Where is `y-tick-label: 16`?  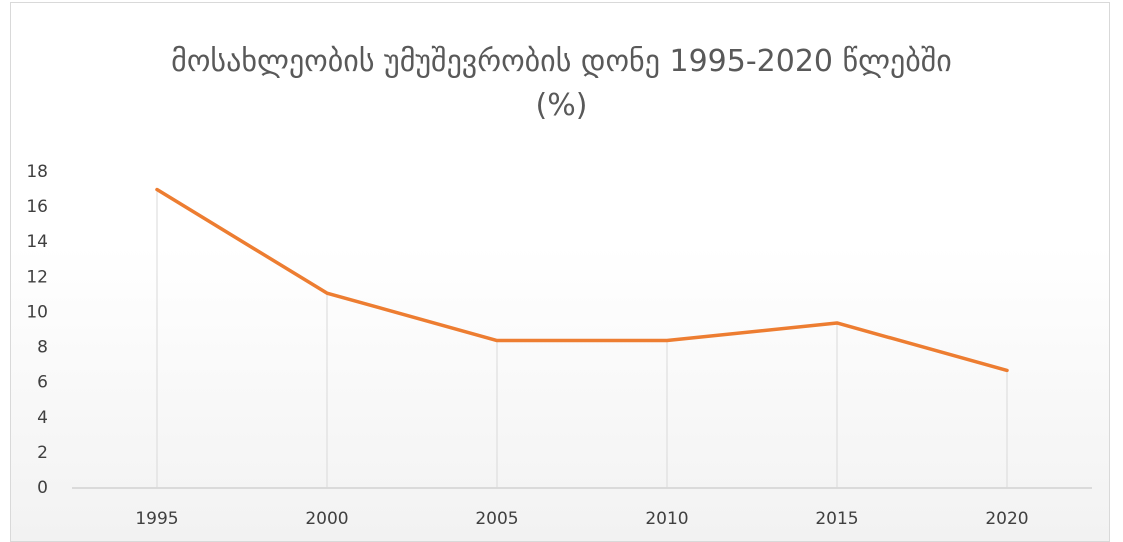 y-tick-label: 16 is located at coordinates (37, 207).